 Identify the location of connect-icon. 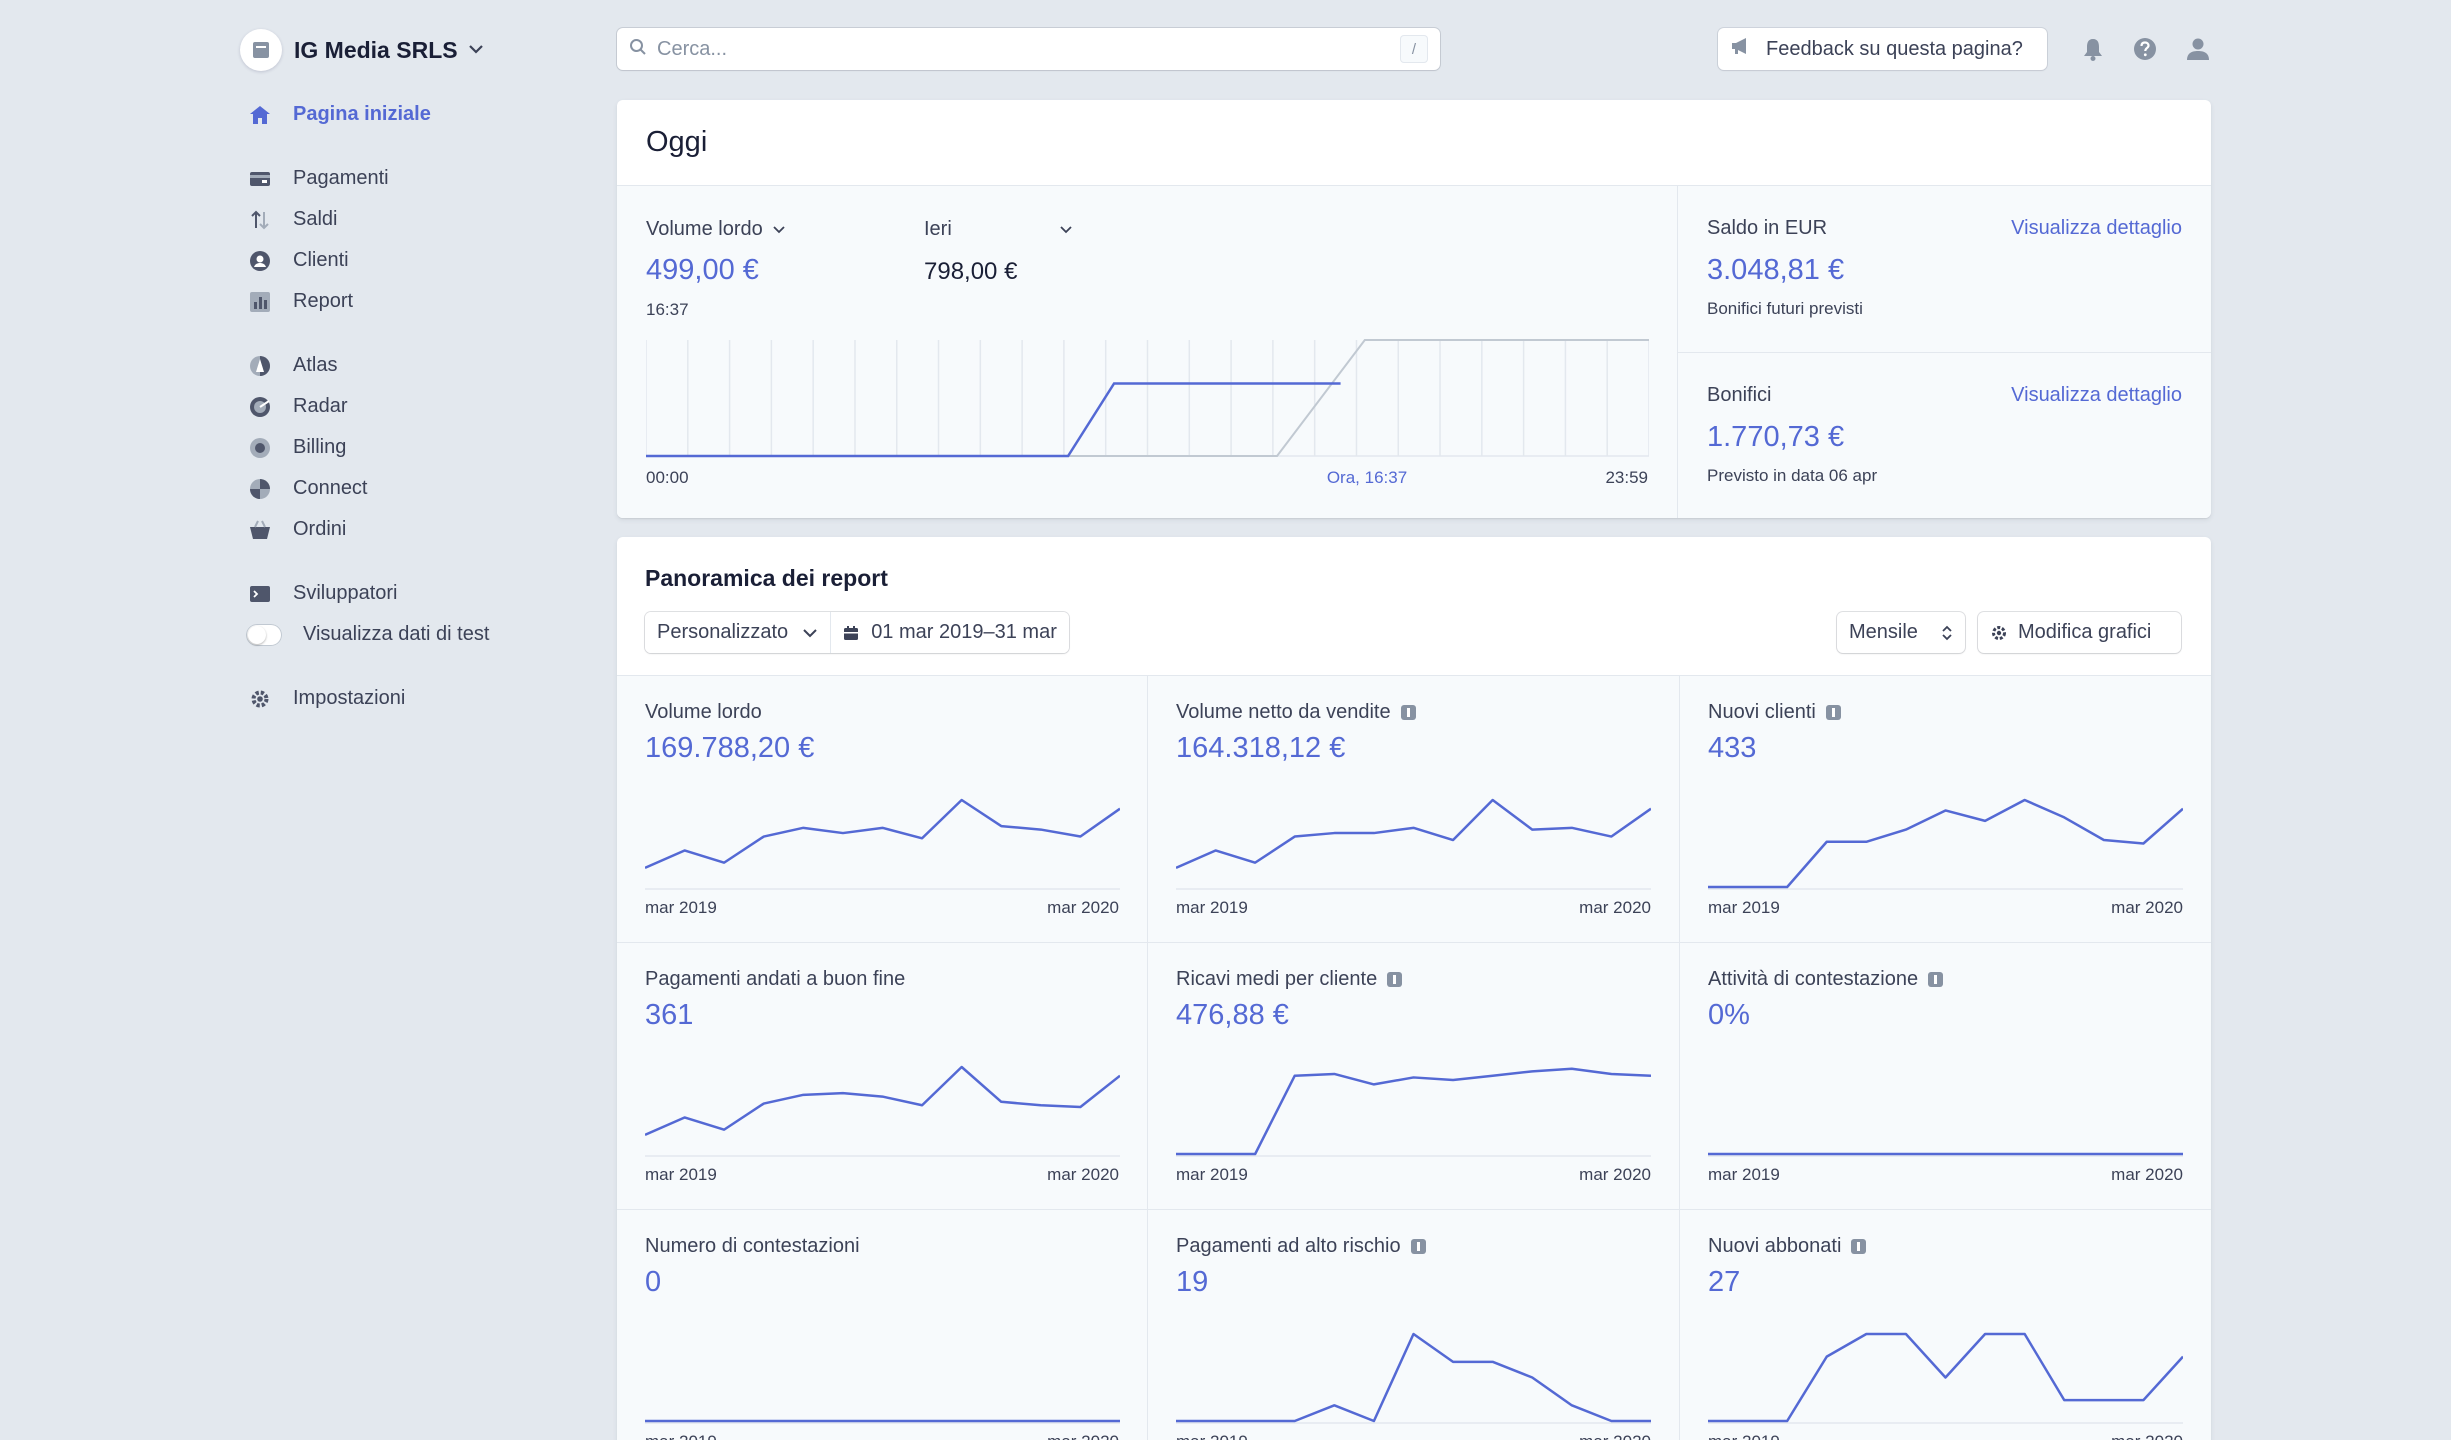
(260, 489).